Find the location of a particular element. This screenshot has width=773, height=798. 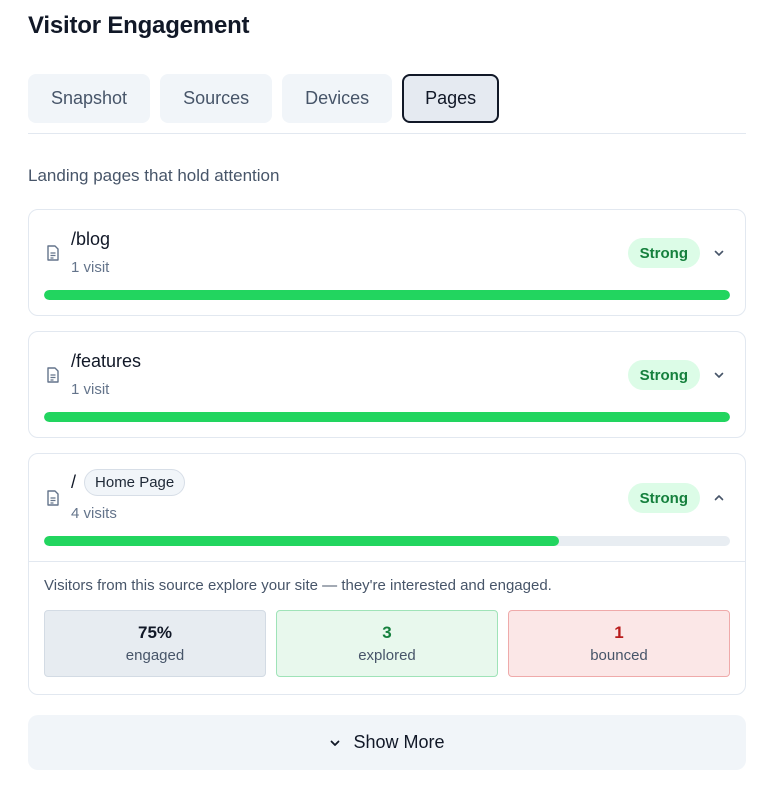

tab-pages: Pages is located at coordinates (451, 98).